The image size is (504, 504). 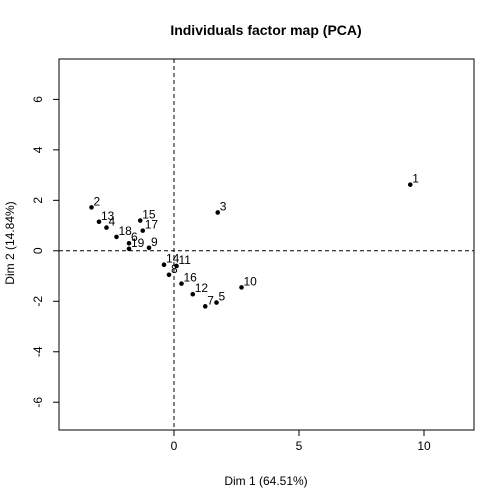 What do you see at coordinates (149, 215) in the screenshot?
I see `point-label-15: 15` at bounding box center [149, 215].